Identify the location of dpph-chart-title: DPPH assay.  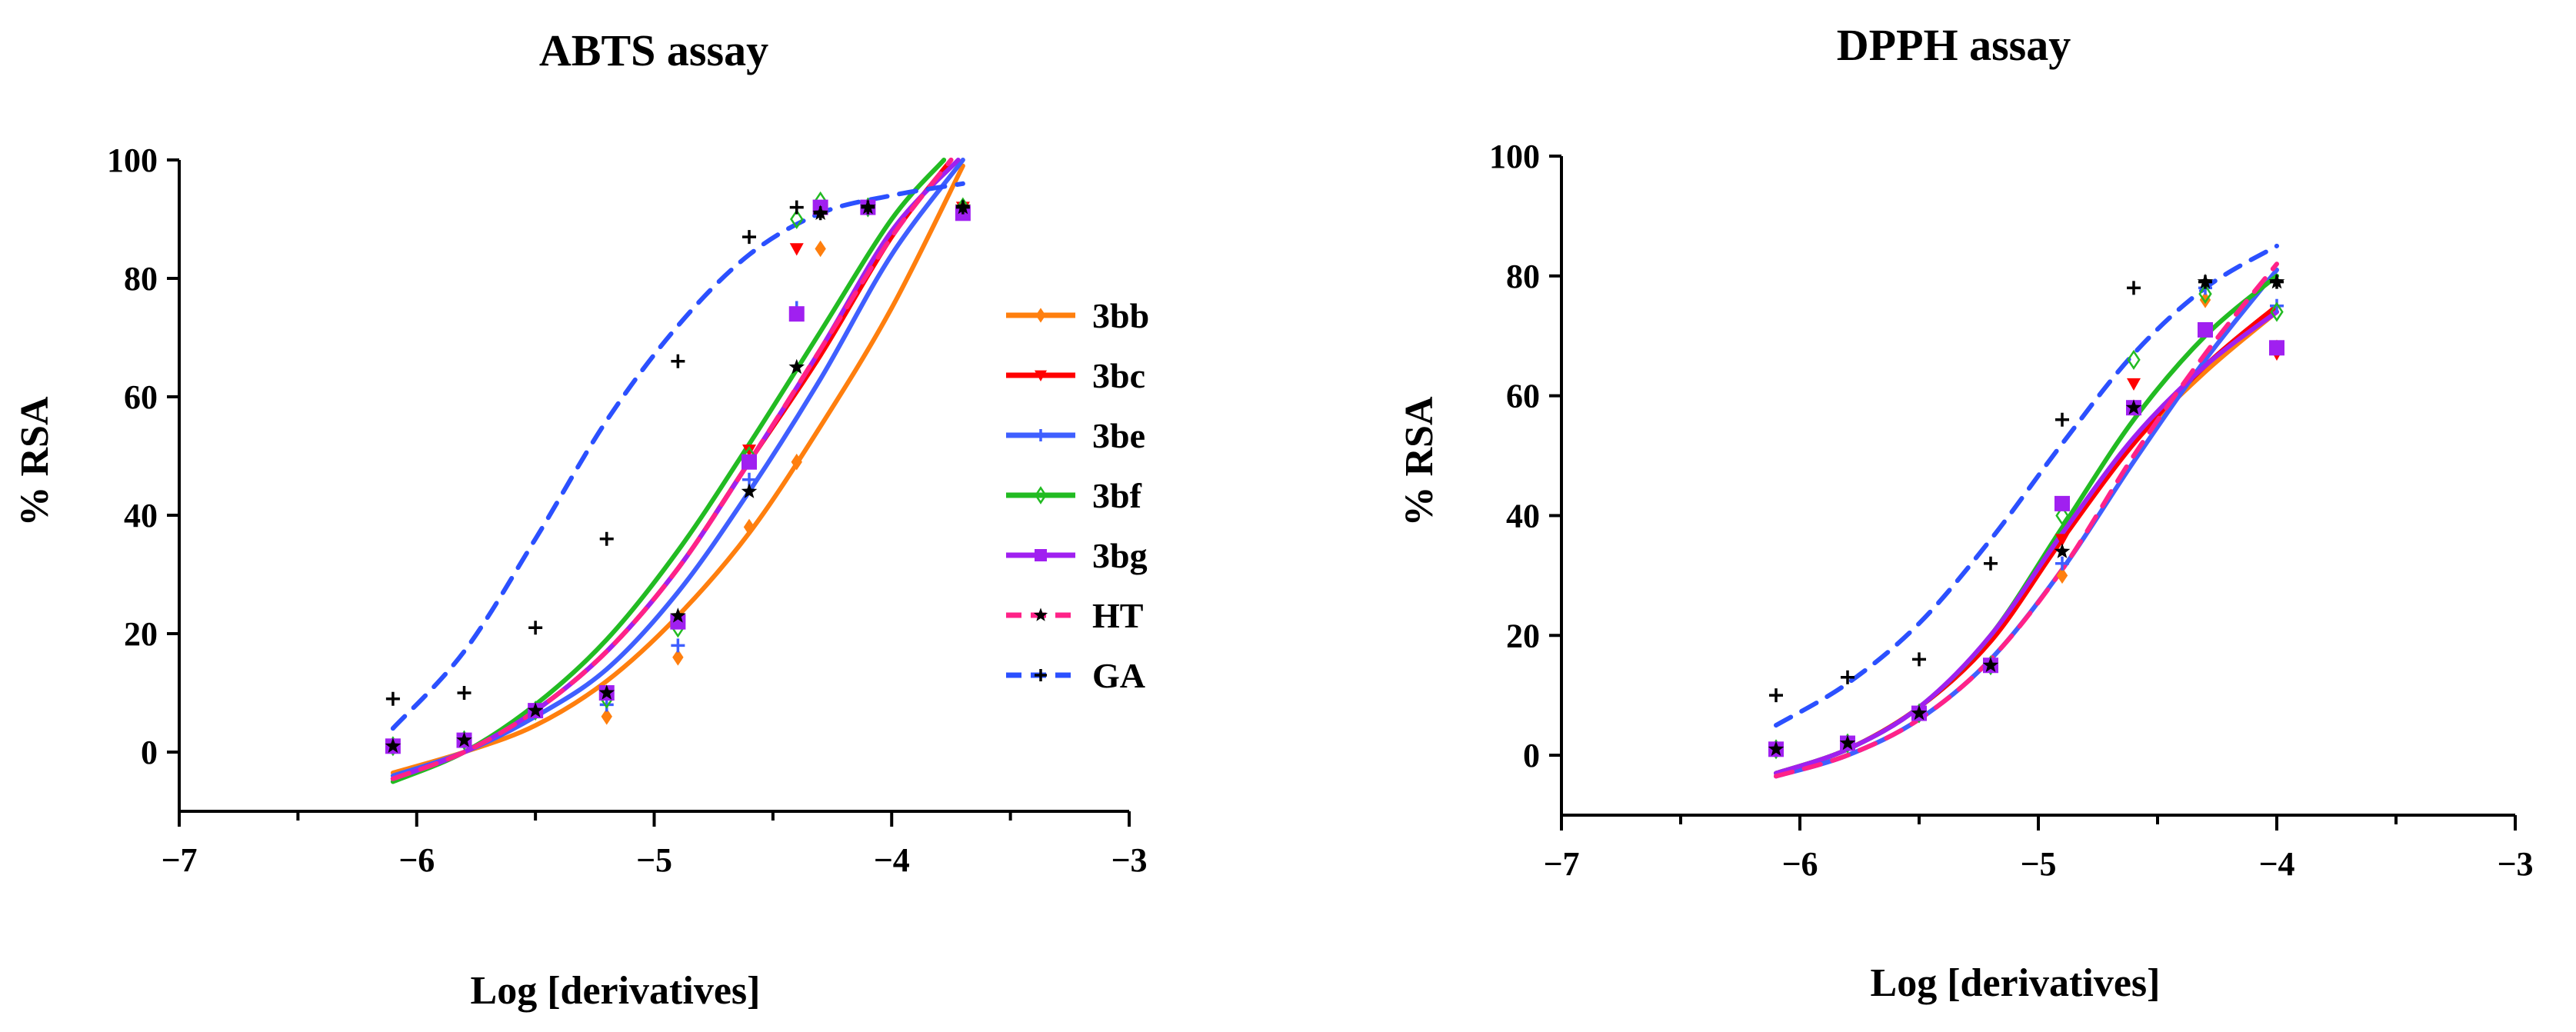
(1954, 45).